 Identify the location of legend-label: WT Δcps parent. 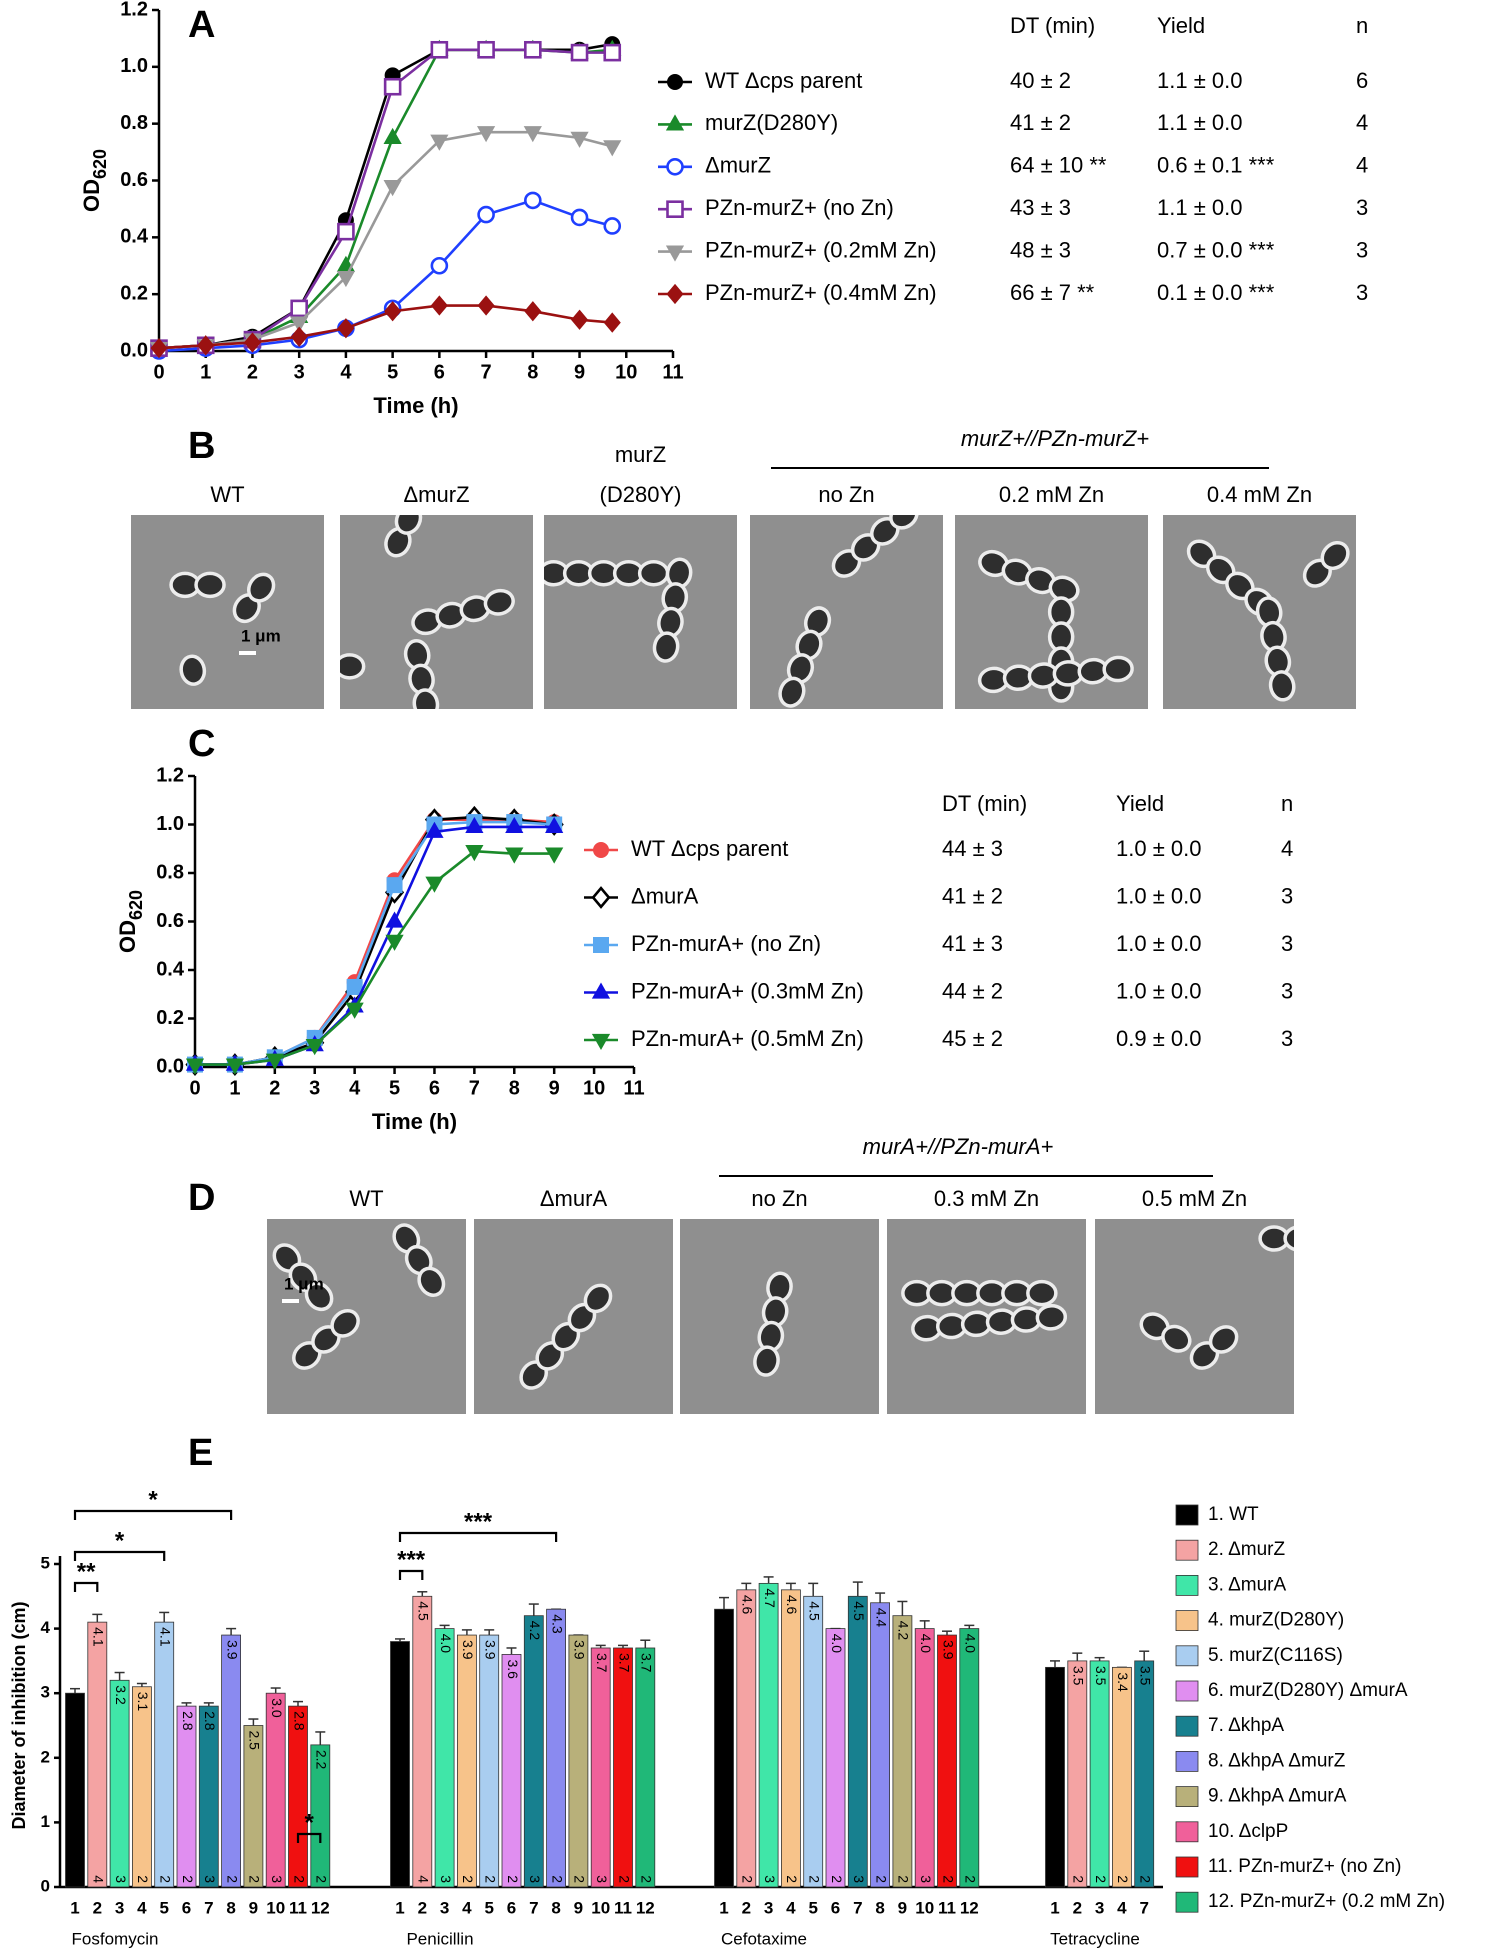
(783, 80).